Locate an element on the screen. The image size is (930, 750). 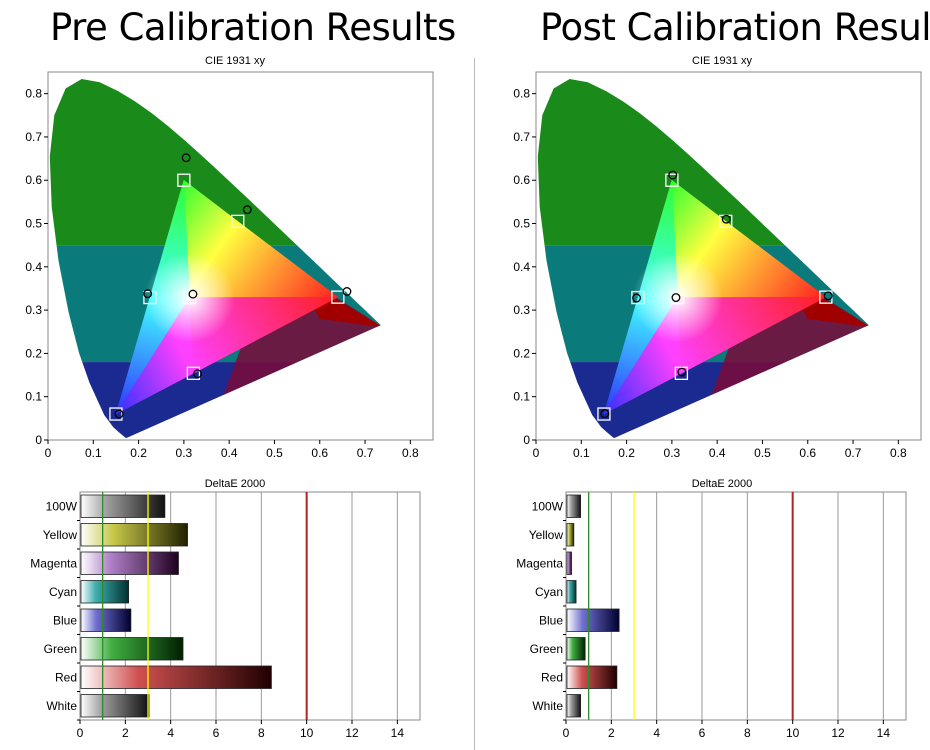
y-tick-label: 0.2 is located at coordinates (521, 353).